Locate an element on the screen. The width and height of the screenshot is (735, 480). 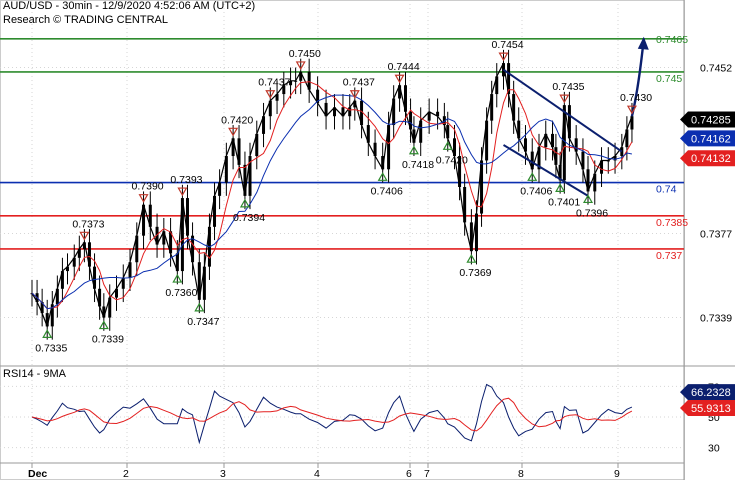
swing-low-label: 0.7401 is located at coordinates (564, 202).